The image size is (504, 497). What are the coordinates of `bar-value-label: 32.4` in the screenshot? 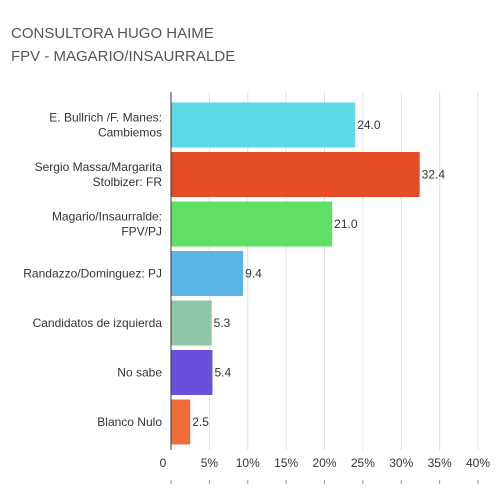 It's located at (434, 175).